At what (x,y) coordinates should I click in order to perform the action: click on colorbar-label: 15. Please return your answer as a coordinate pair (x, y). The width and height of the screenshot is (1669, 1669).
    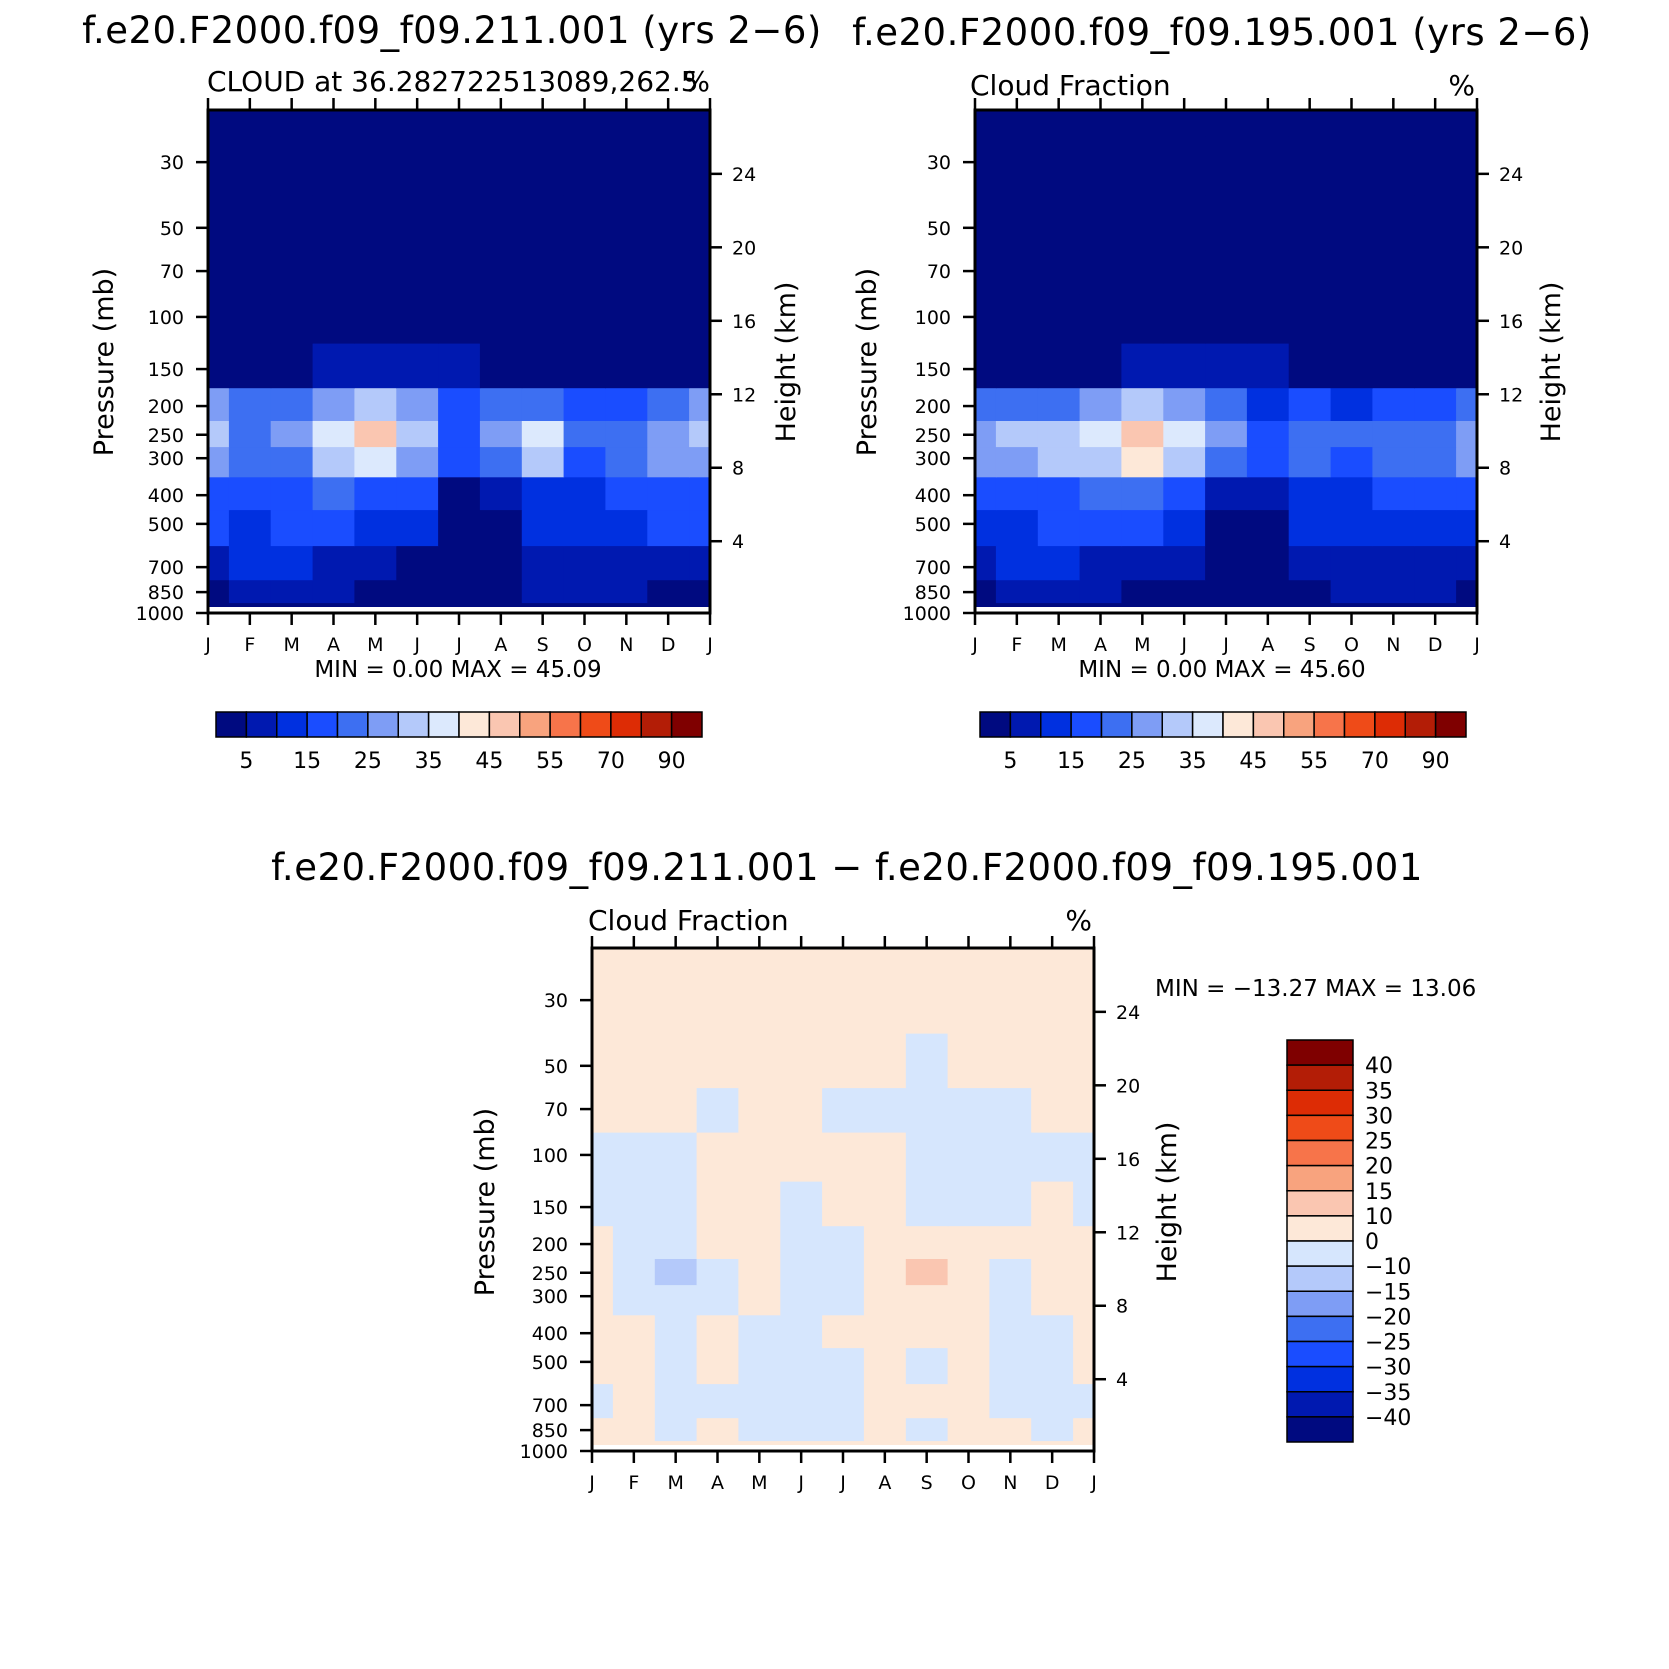
    Looking at the image, I should click on (1379, 1192).